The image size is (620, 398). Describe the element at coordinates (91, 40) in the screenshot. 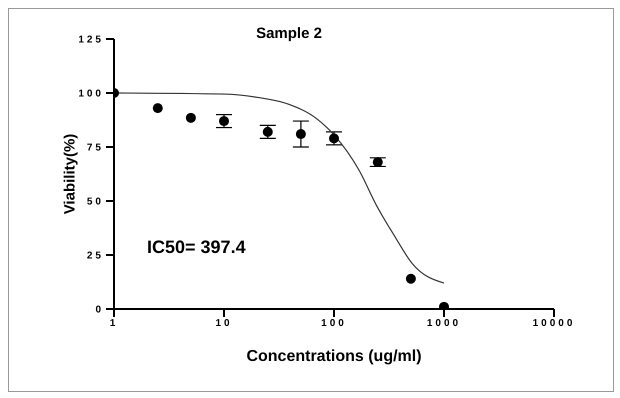

I see `y-tick-label: 125` at that location.